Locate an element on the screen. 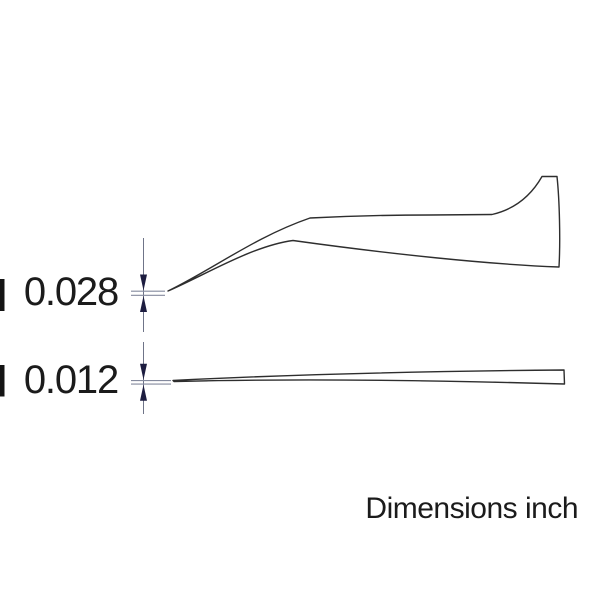  dimension-callout-top is located at coordinates (148, 285).